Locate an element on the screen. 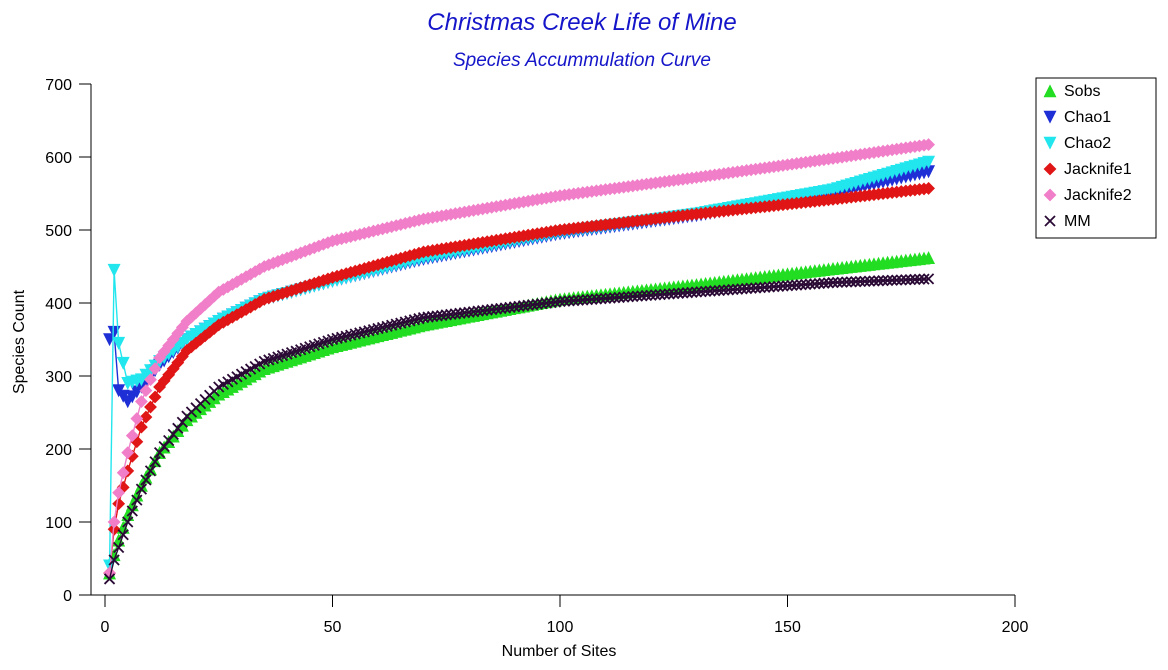 The image size is (1168, 670). legend-label-chao1: Chao1 is located at coordinates (1087, 117).